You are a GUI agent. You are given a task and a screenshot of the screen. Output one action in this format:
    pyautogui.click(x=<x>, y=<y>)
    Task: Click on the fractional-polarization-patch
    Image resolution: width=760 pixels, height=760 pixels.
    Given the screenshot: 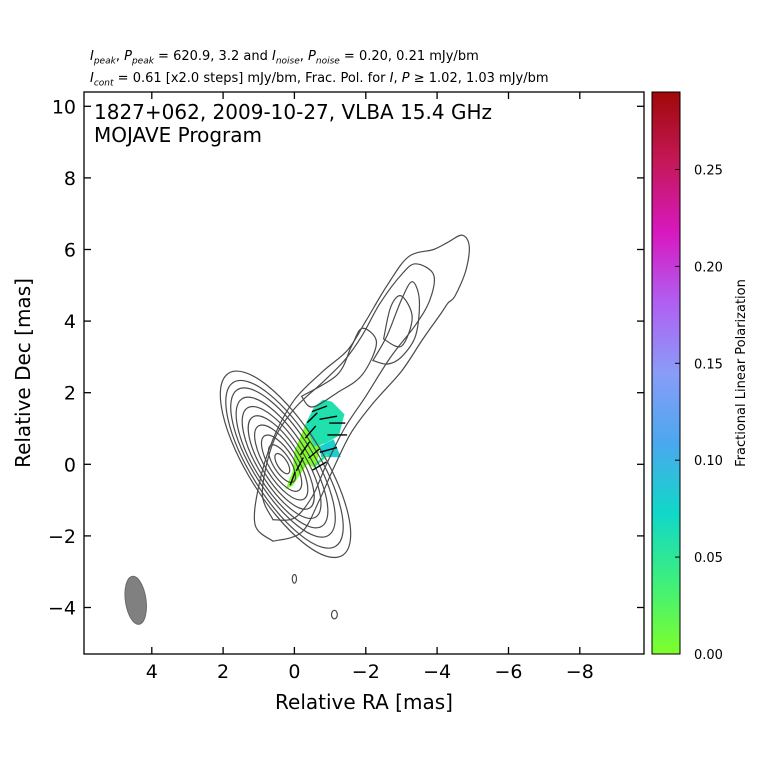 What is the action you would take?
    pyautogui.click(x=330, y=448)
    